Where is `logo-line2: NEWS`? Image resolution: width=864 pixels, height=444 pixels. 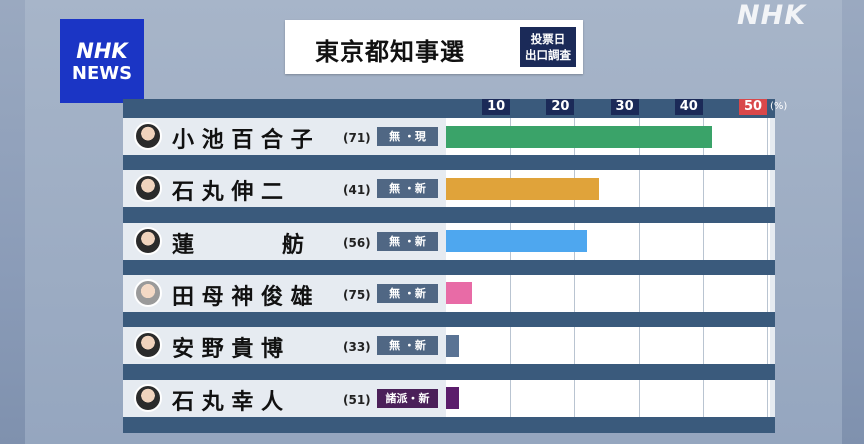 logo-line2: NEWS is located at coordinates (102, 73).